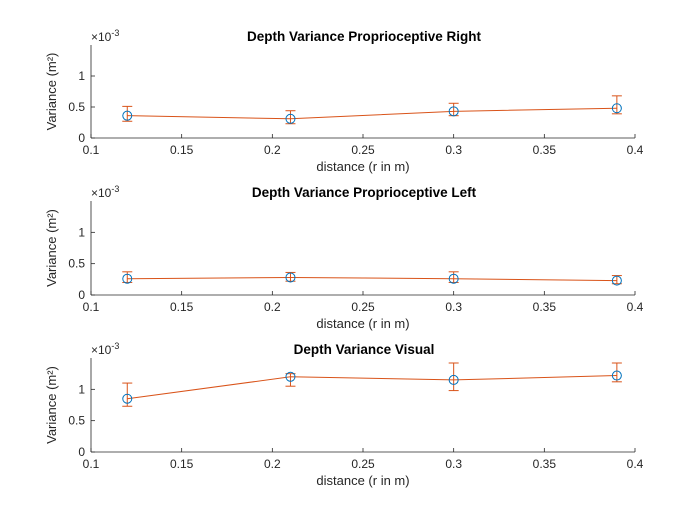 Image resolution: width=700 pixels, height=525 pixels. I want to click on chart-3-x-tick-label: 0.1, so click(91, 464).